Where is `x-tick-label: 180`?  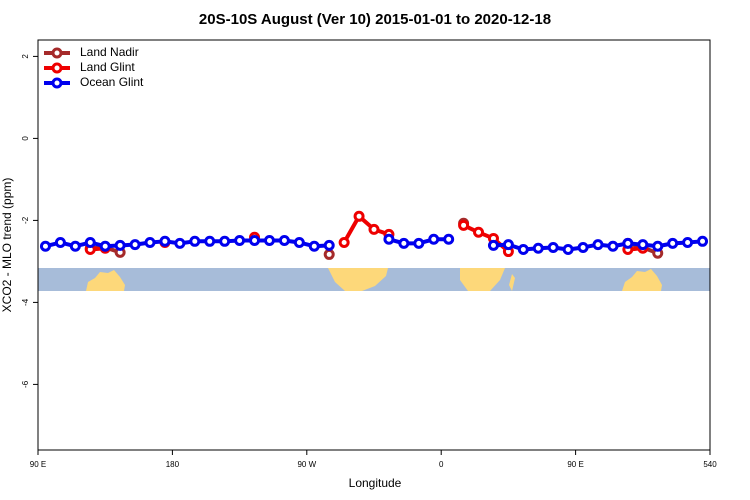
x-tick-label: 180 is located at coordinates (173, 464).